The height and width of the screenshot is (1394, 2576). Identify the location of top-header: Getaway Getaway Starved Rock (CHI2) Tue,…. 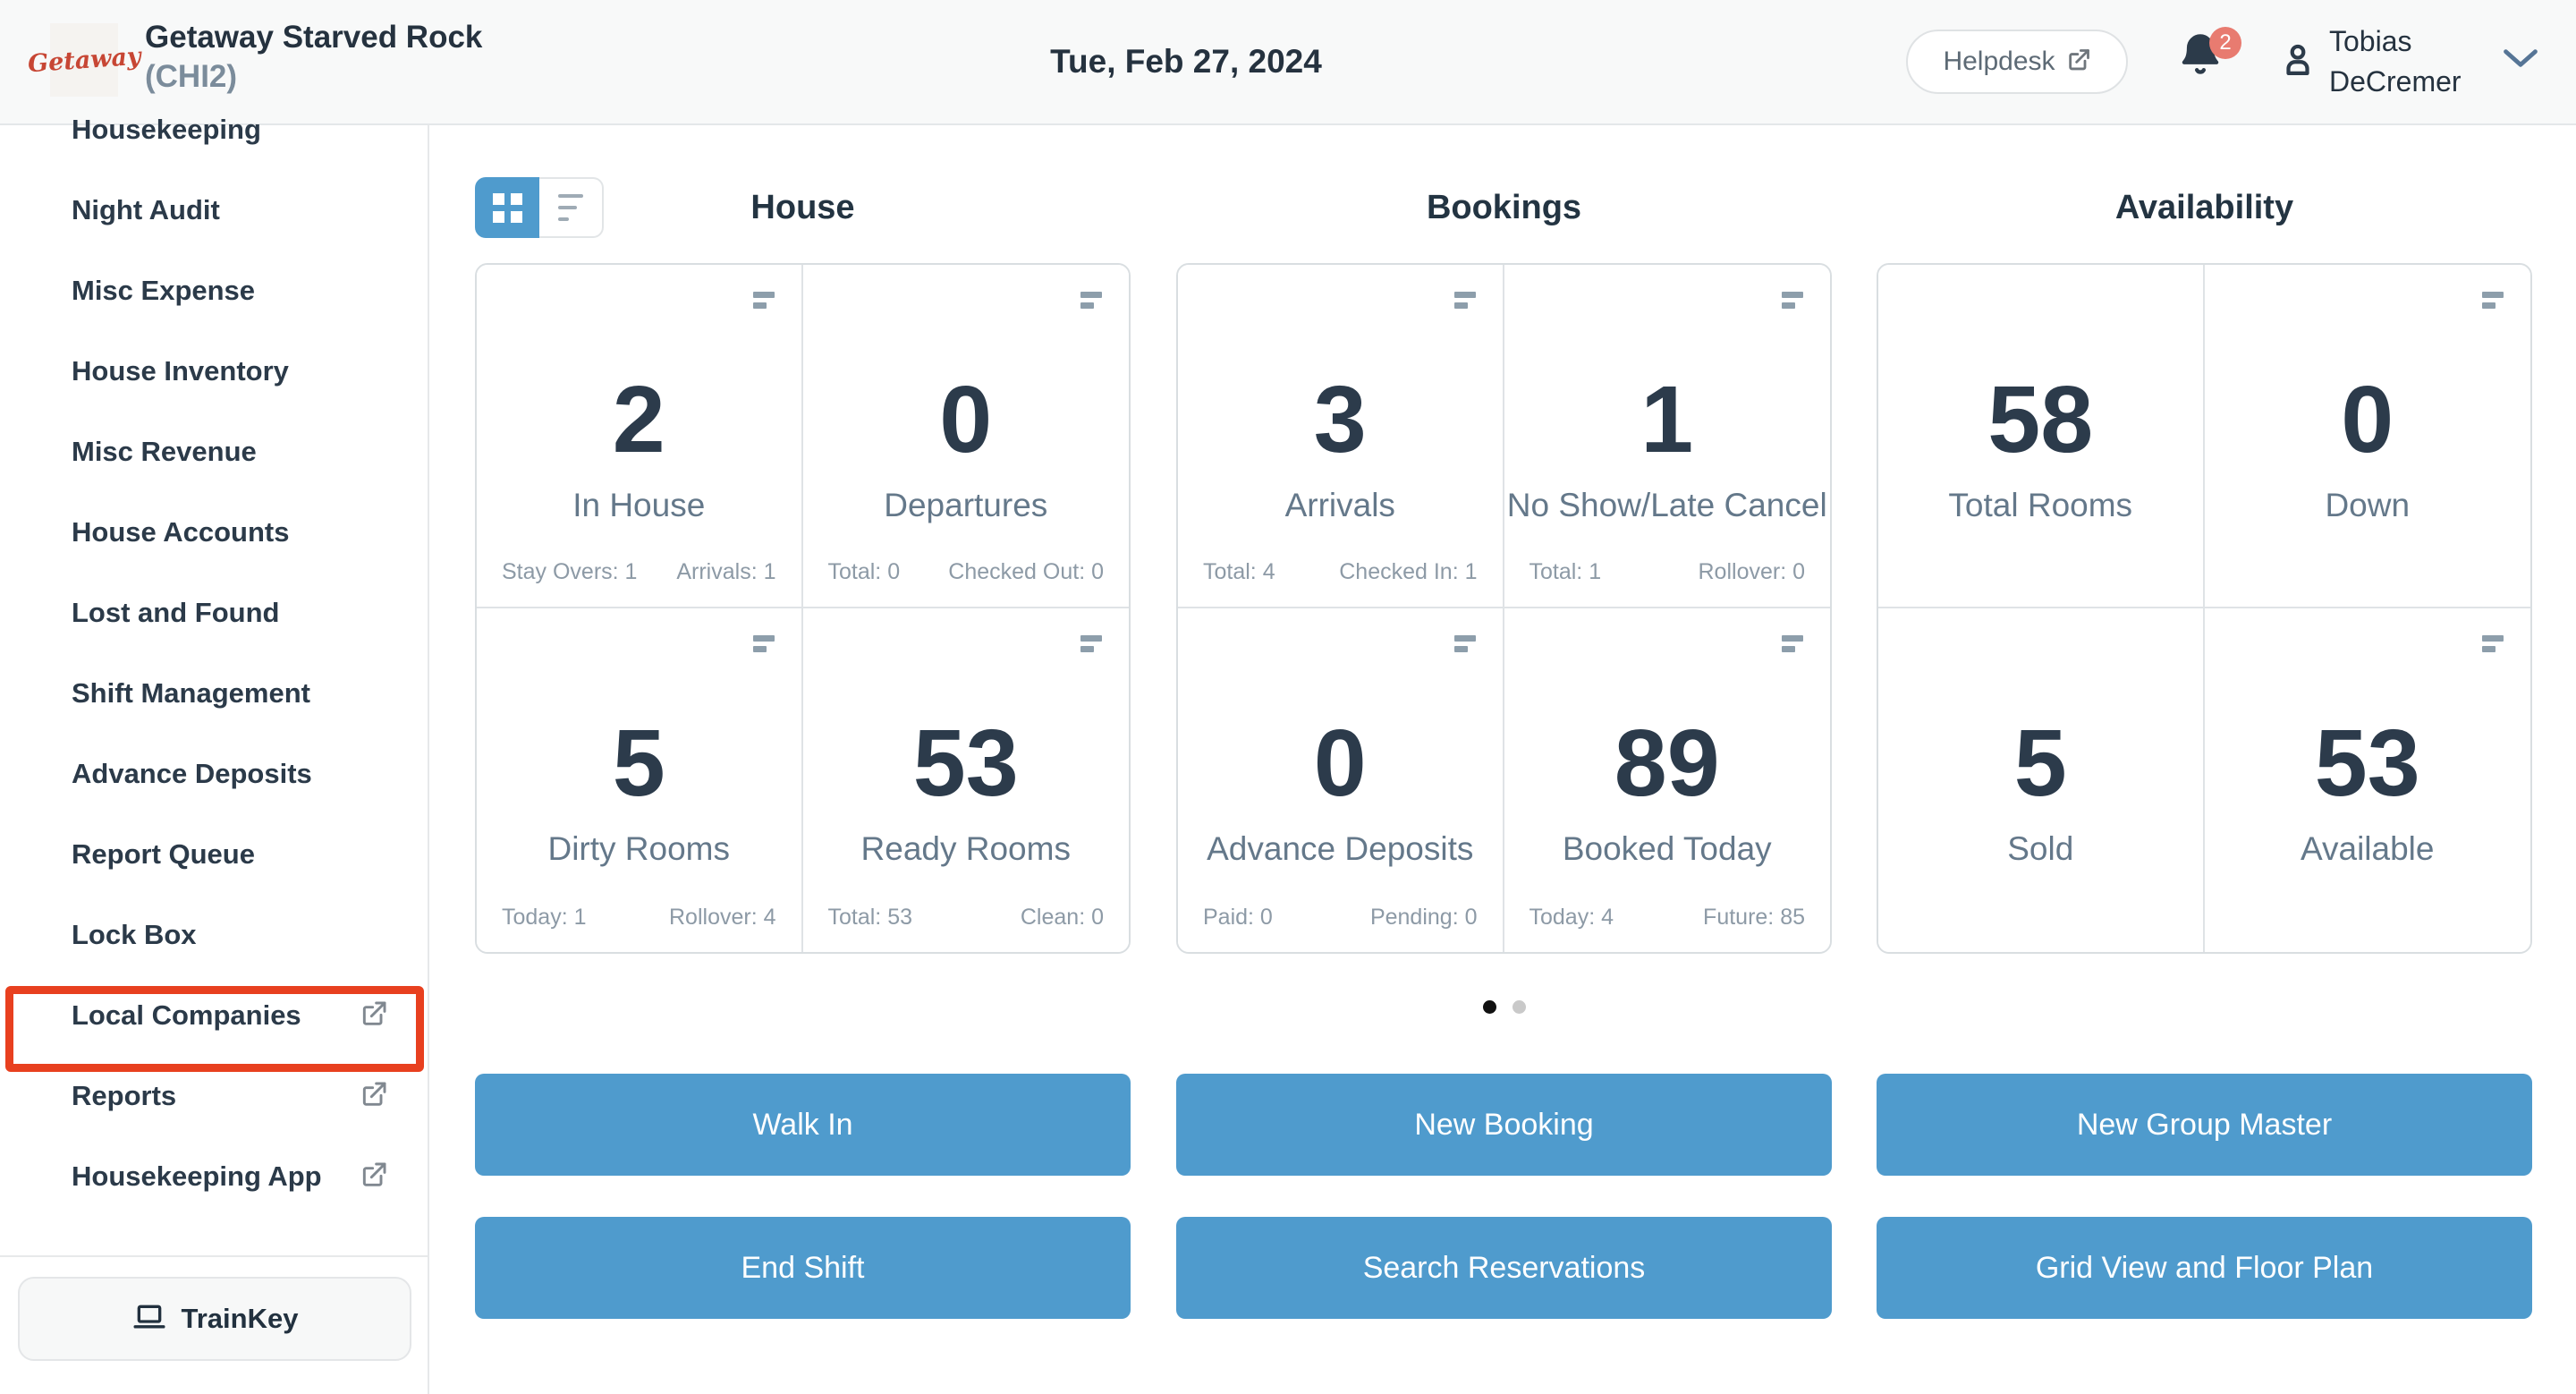
(1288, 63).